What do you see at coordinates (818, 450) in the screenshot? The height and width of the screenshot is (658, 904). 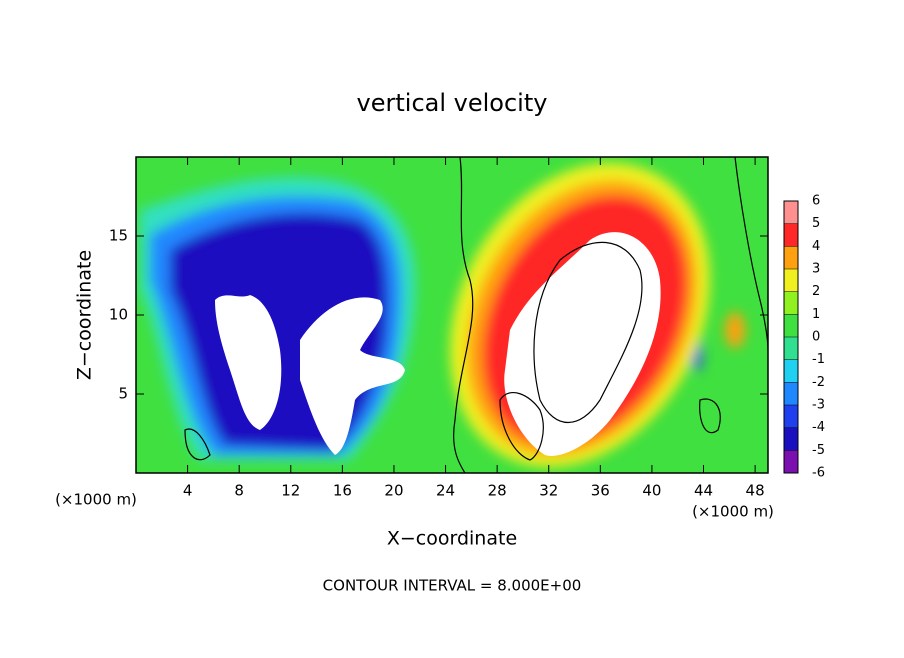 I see `colorbar-tick-label: -5` at bounding box center [818, 450].